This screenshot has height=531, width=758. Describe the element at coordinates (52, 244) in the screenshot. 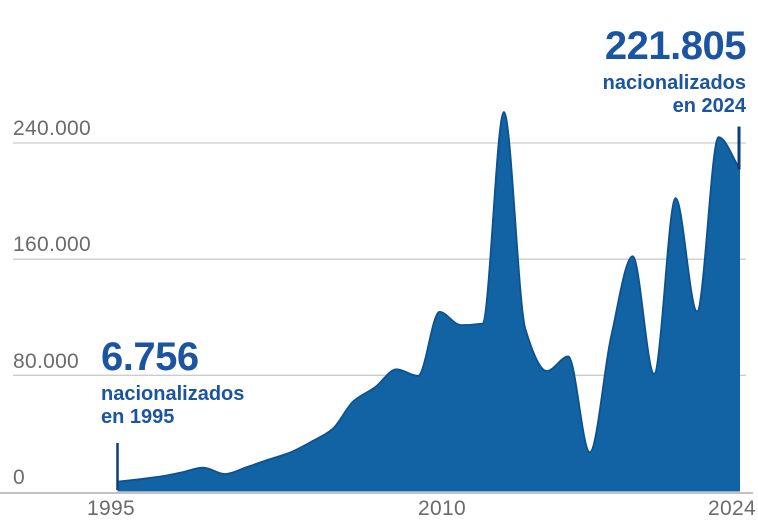

I see `y-tick-label-160000: 160.000` at that location.